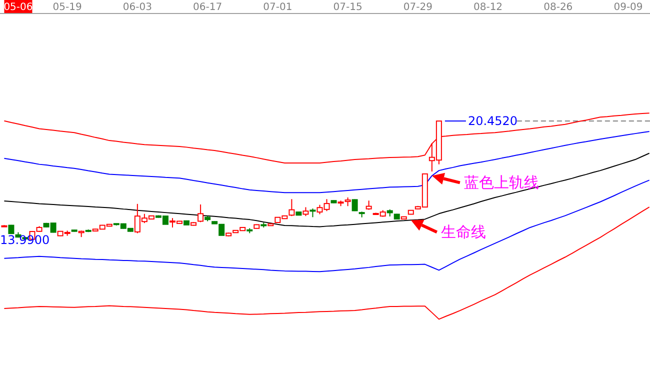  Describe the element at coordinates (417, 7) in the screenshot. I see `x-tick-label: 07-29` at that location.